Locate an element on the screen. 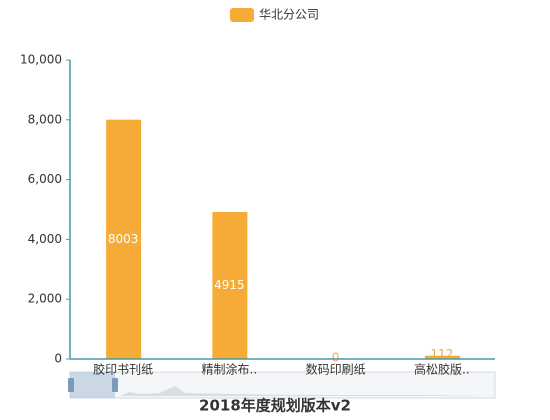  x-tick-label: 高松胶版.. is located at coordinates (442, 369).